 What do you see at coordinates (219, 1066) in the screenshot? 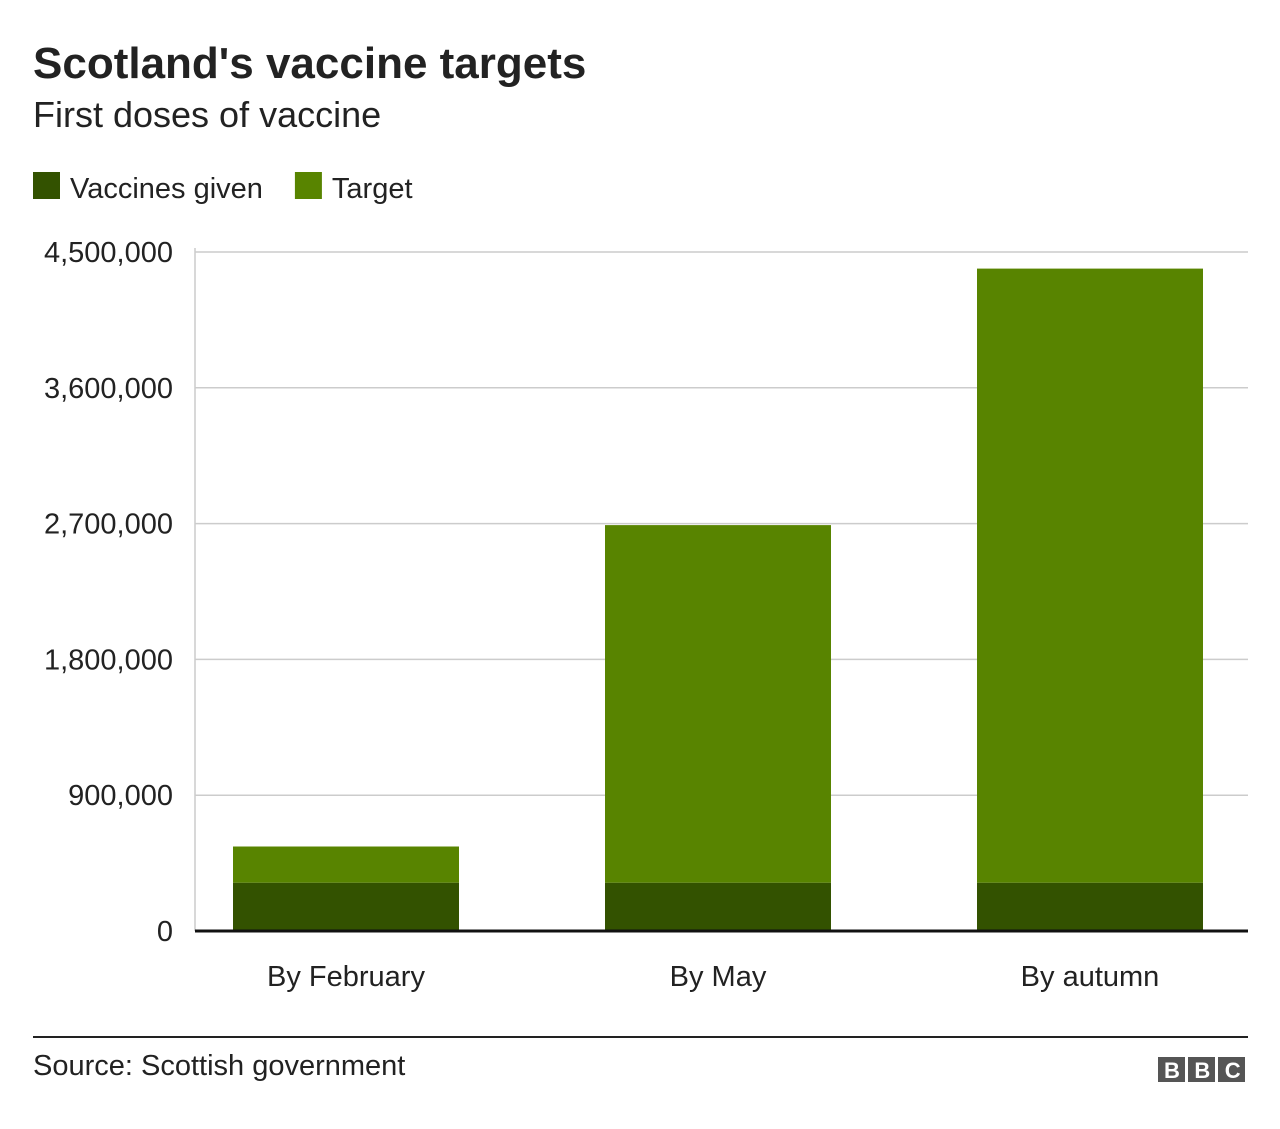
I see `source: Source: Scottish government` at bounding box center [219, 1066].